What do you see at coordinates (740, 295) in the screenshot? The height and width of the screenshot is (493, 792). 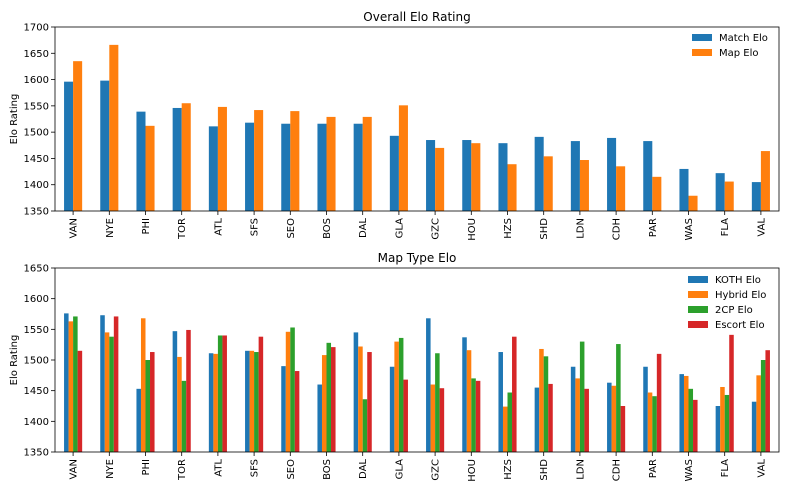 I see `legend-label: Hybrid Elo` at bounding box center [740, 295].